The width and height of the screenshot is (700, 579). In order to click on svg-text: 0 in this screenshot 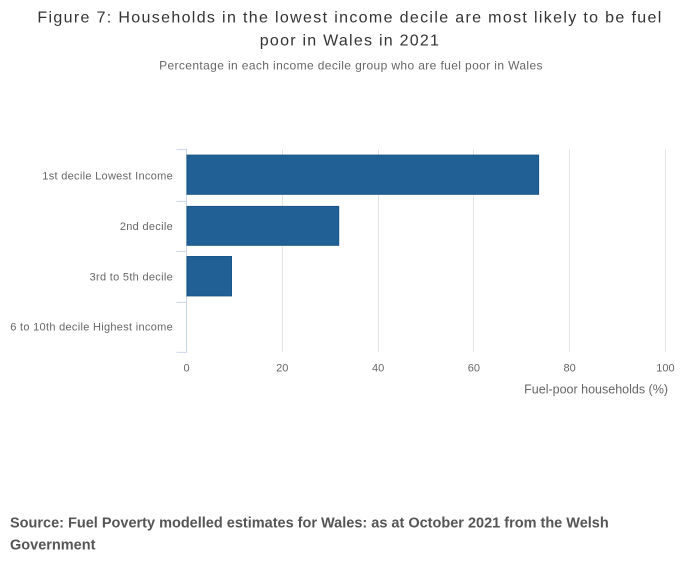, I will do `click(186, 369)`.